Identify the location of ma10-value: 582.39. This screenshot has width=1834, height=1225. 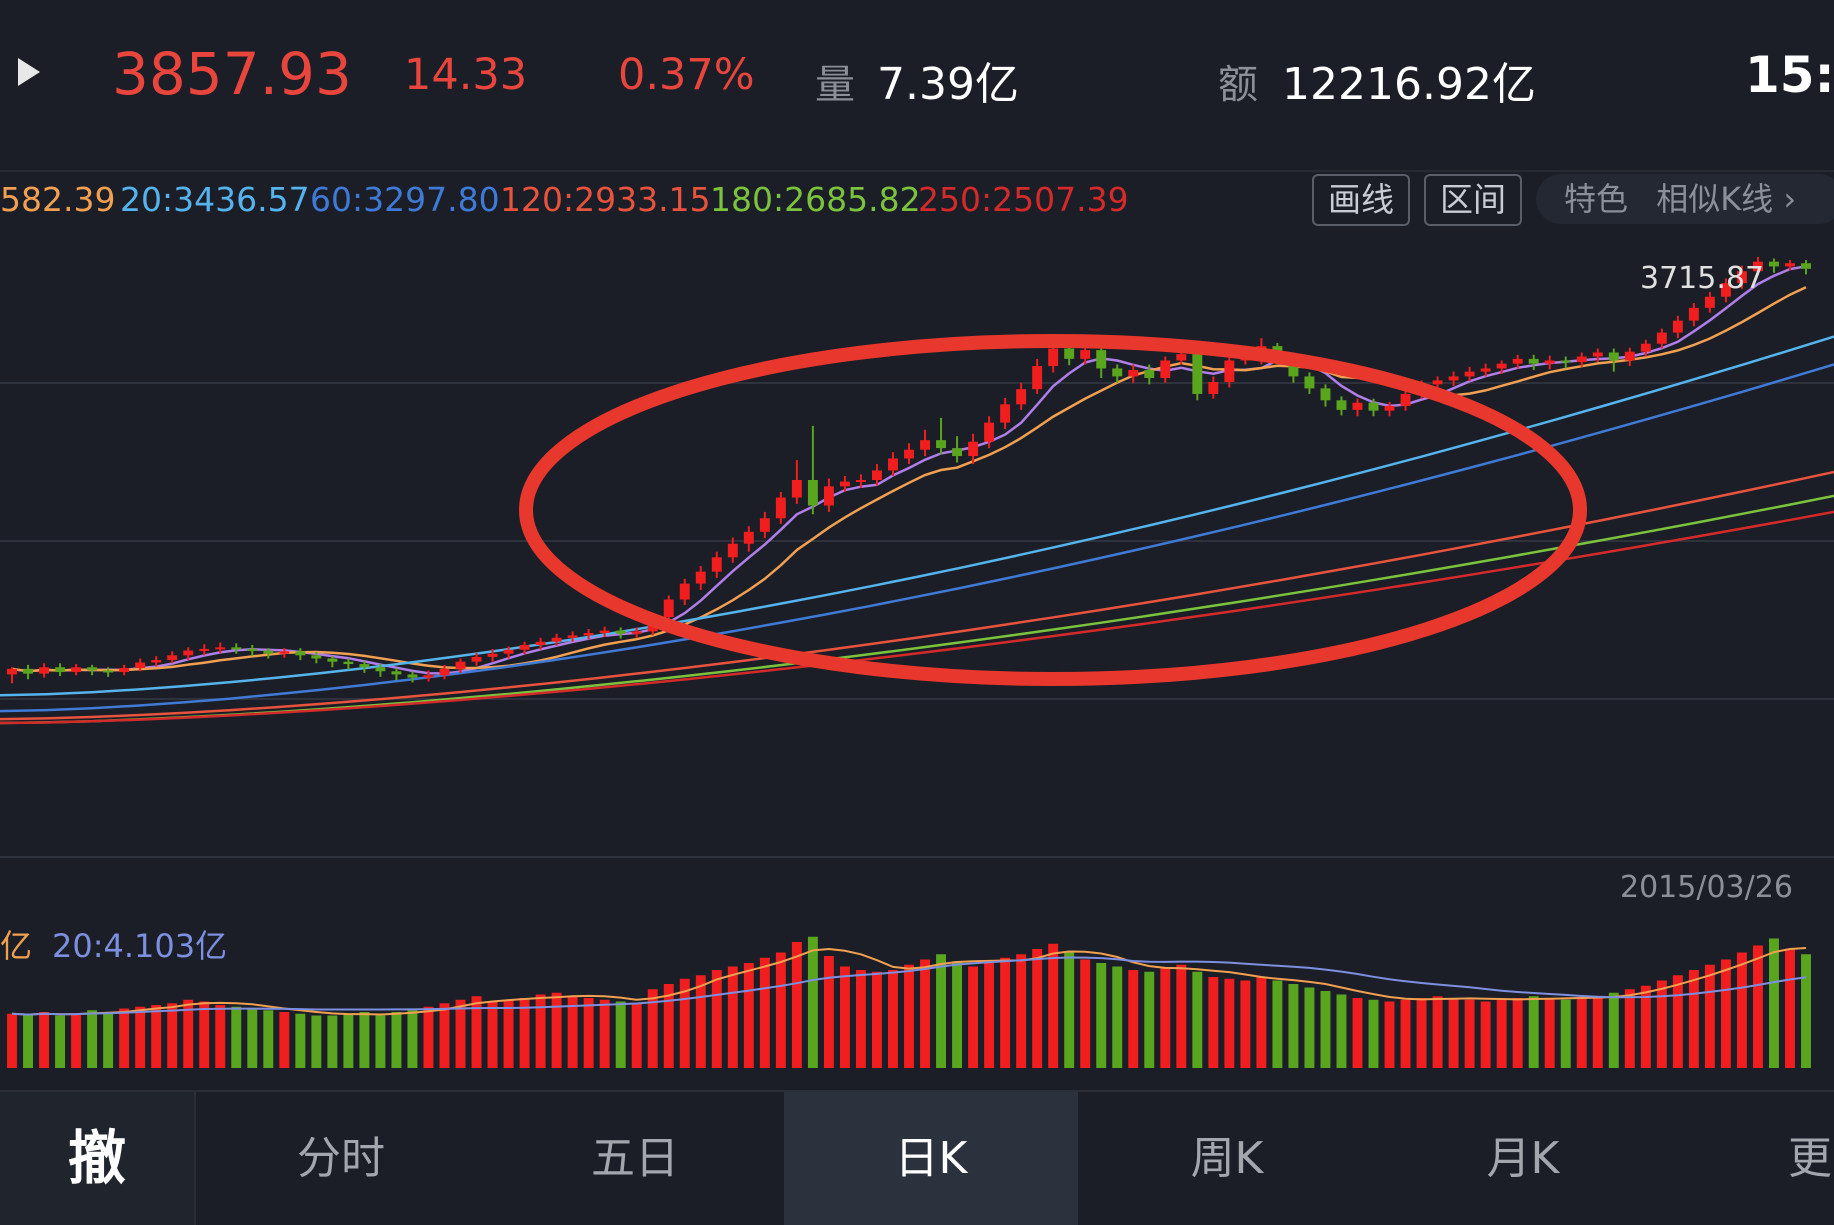
(58, 199).